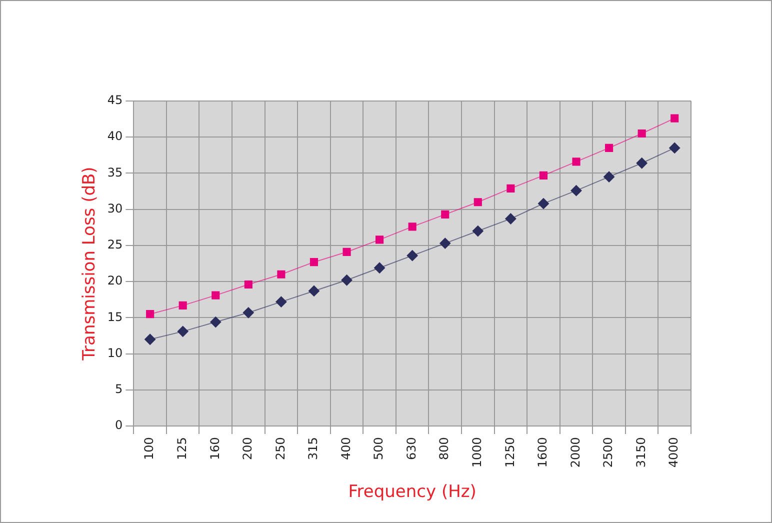 This screenshot has height=523, width=772. What do you see at coordinates (119, 425) in the screenshot?
I see `y-tick-label: 0` at bounding box center [119, 425].